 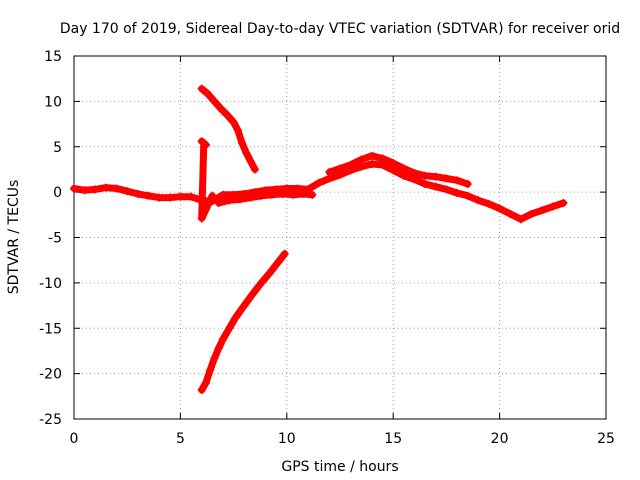 I want to click on x-tick-label: 20, so click(x=500, y=439).